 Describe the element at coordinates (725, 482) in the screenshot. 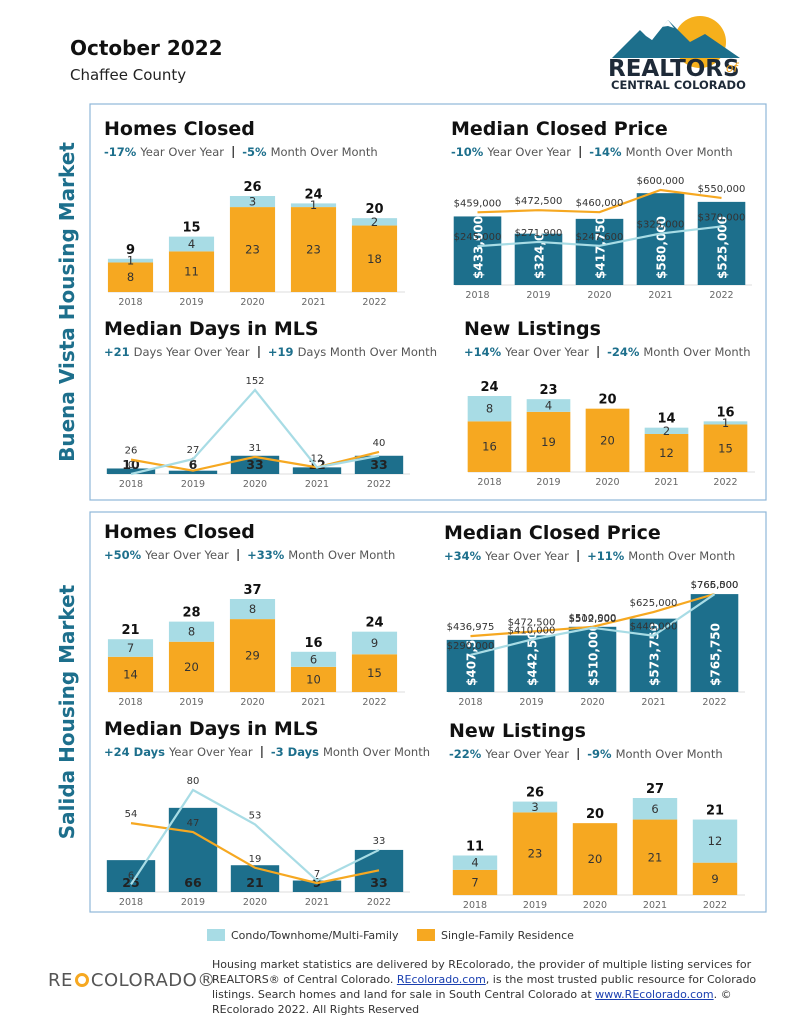

I see `x-tick-label: 2022` at that location.